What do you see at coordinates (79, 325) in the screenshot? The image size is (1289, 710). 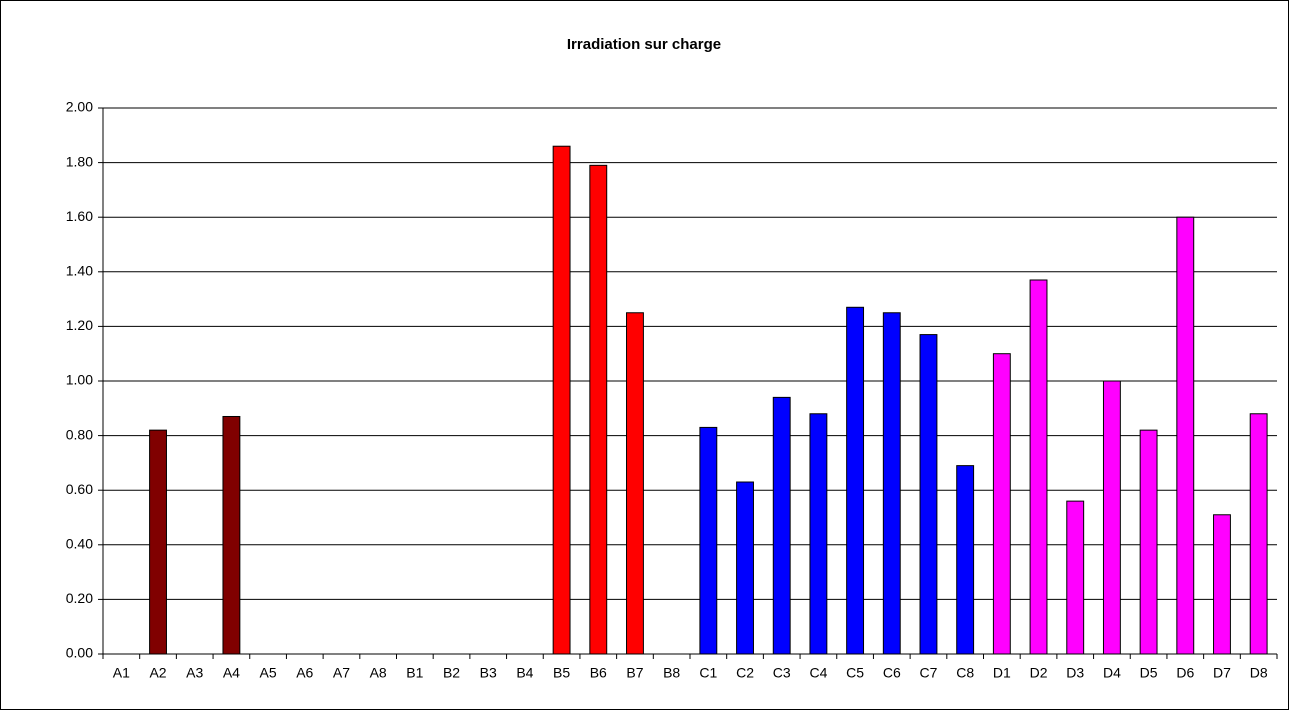 I see `y-tick-label: 1.20` at bounding box center [79, 325].